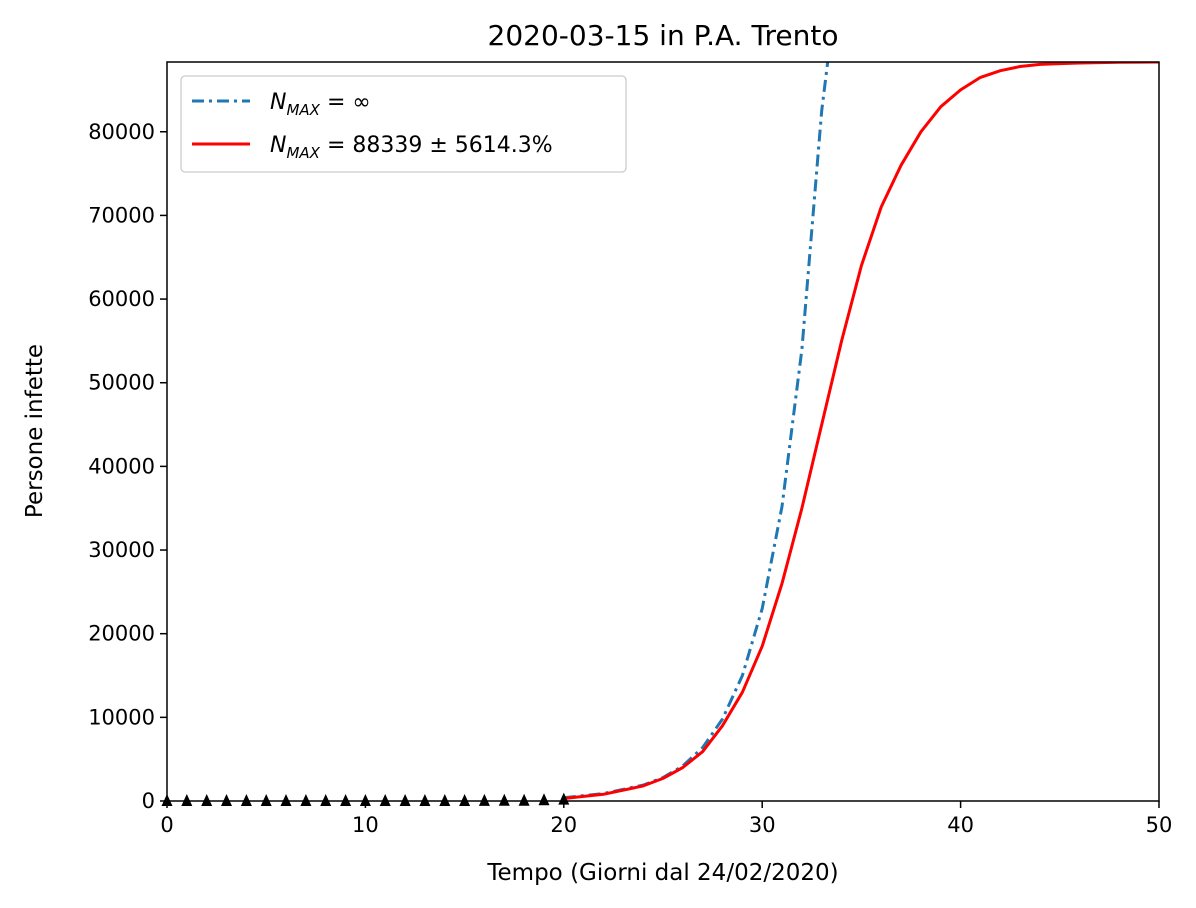 The width and height of the screenshot is (1196, 908). I want to click on x-tick-label: 0, so click(166, 825).